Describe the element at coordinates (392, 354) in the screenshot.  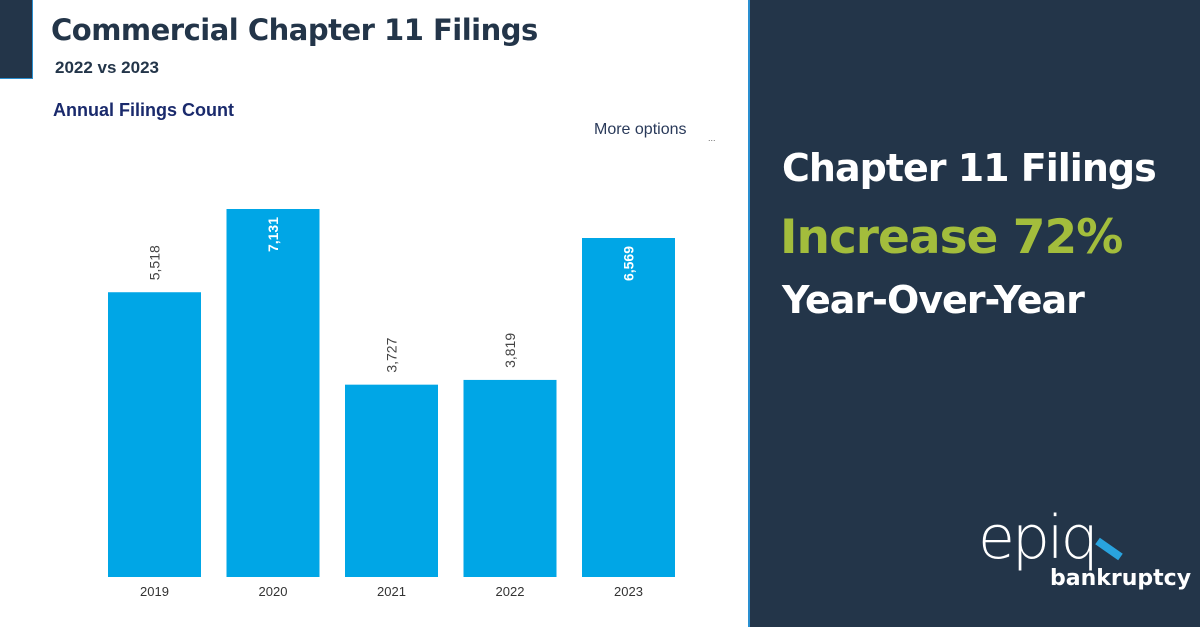
I see `data-label-2021: 3,727` at that location.